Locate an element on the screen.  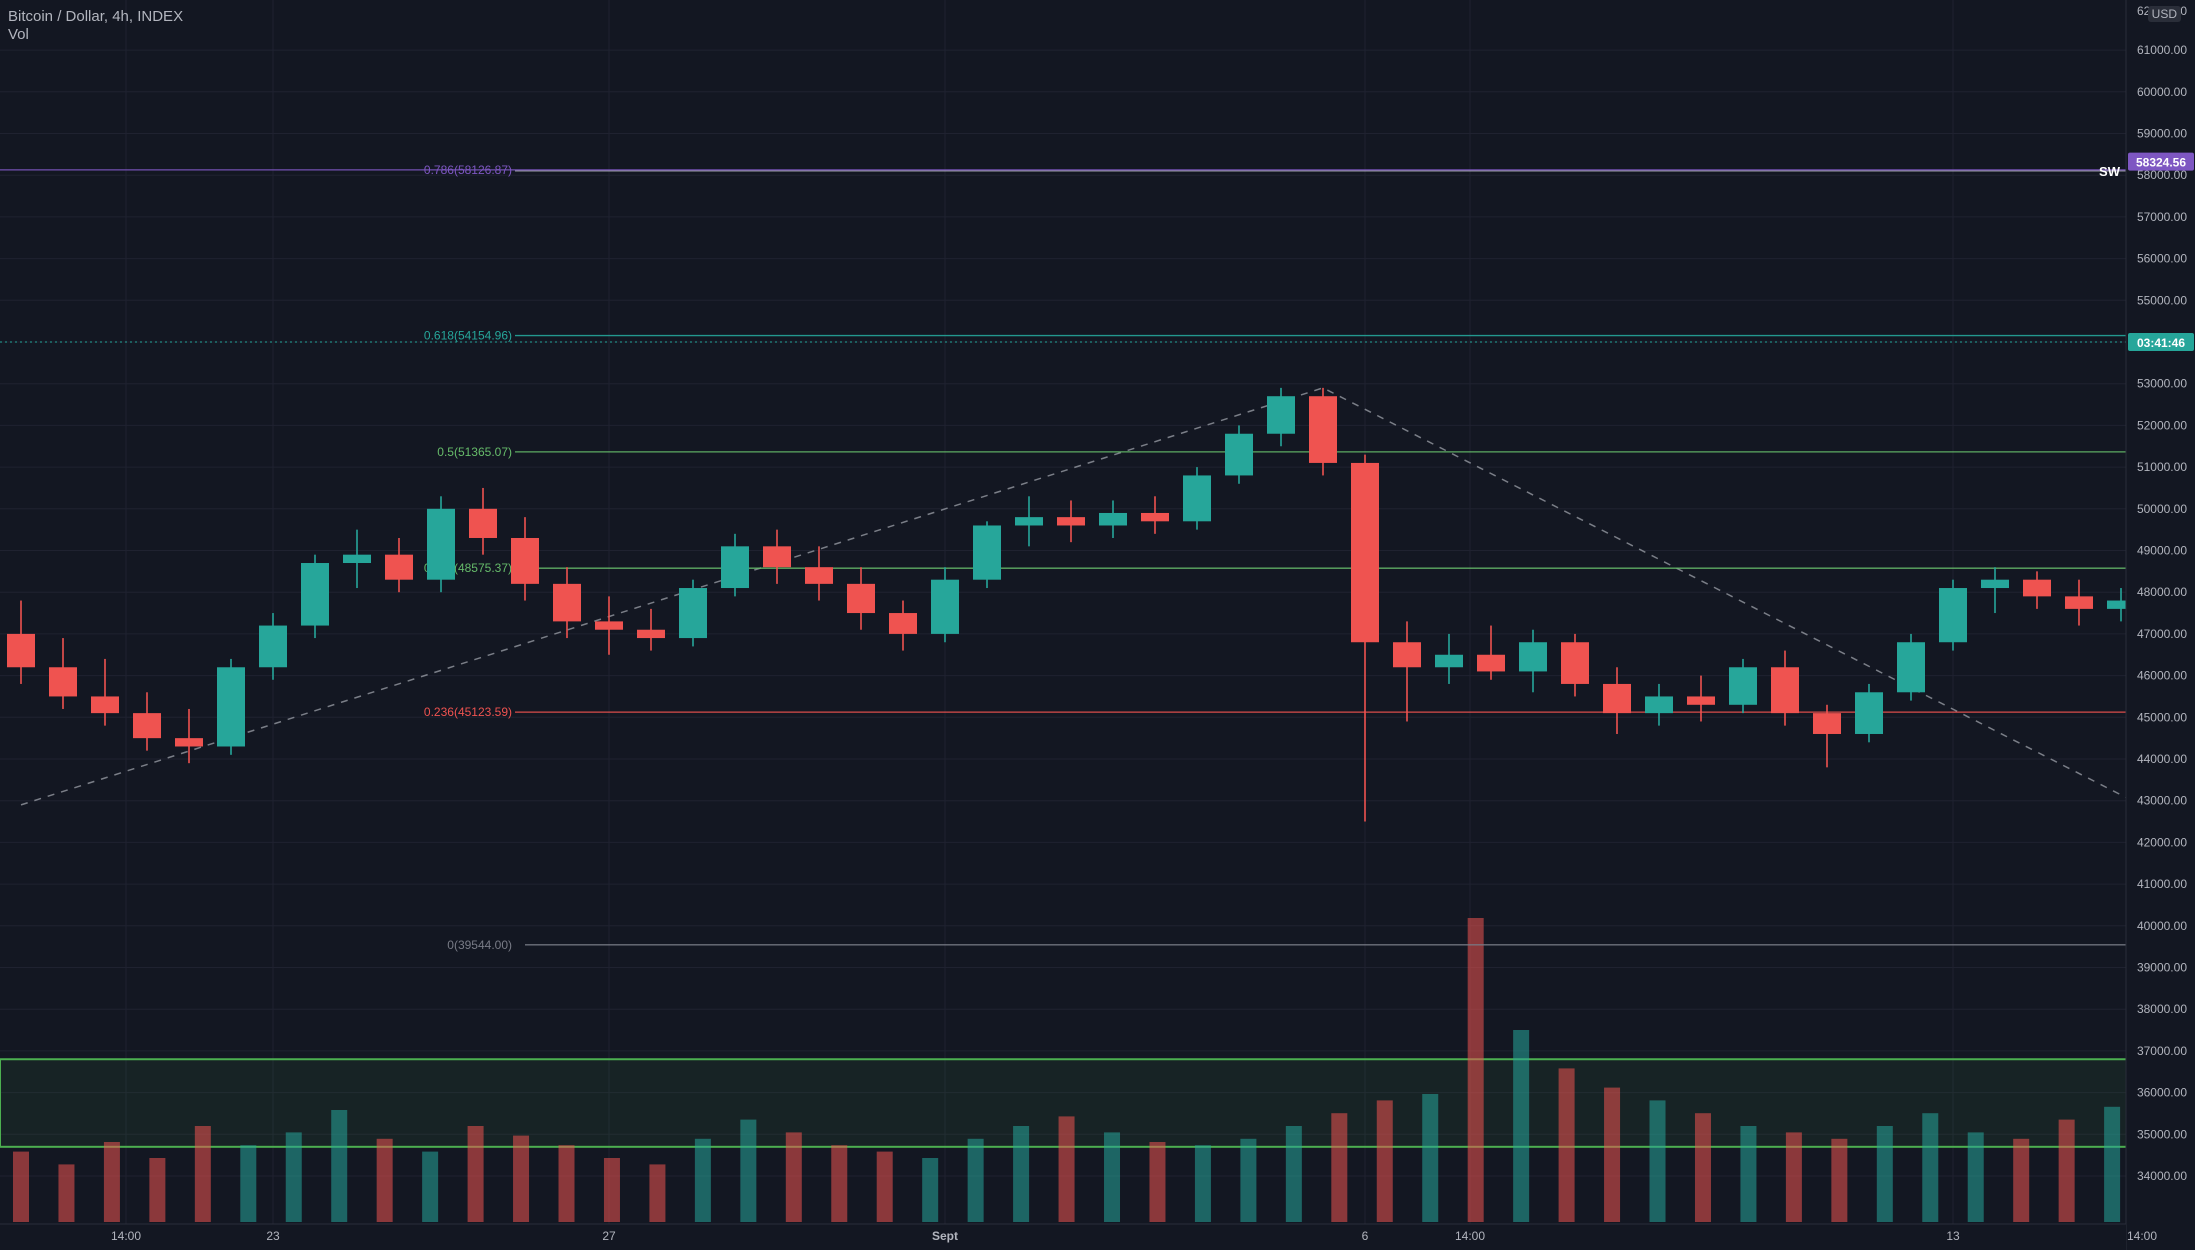
volume-zone-box is located at coordinates (1097, 1103).